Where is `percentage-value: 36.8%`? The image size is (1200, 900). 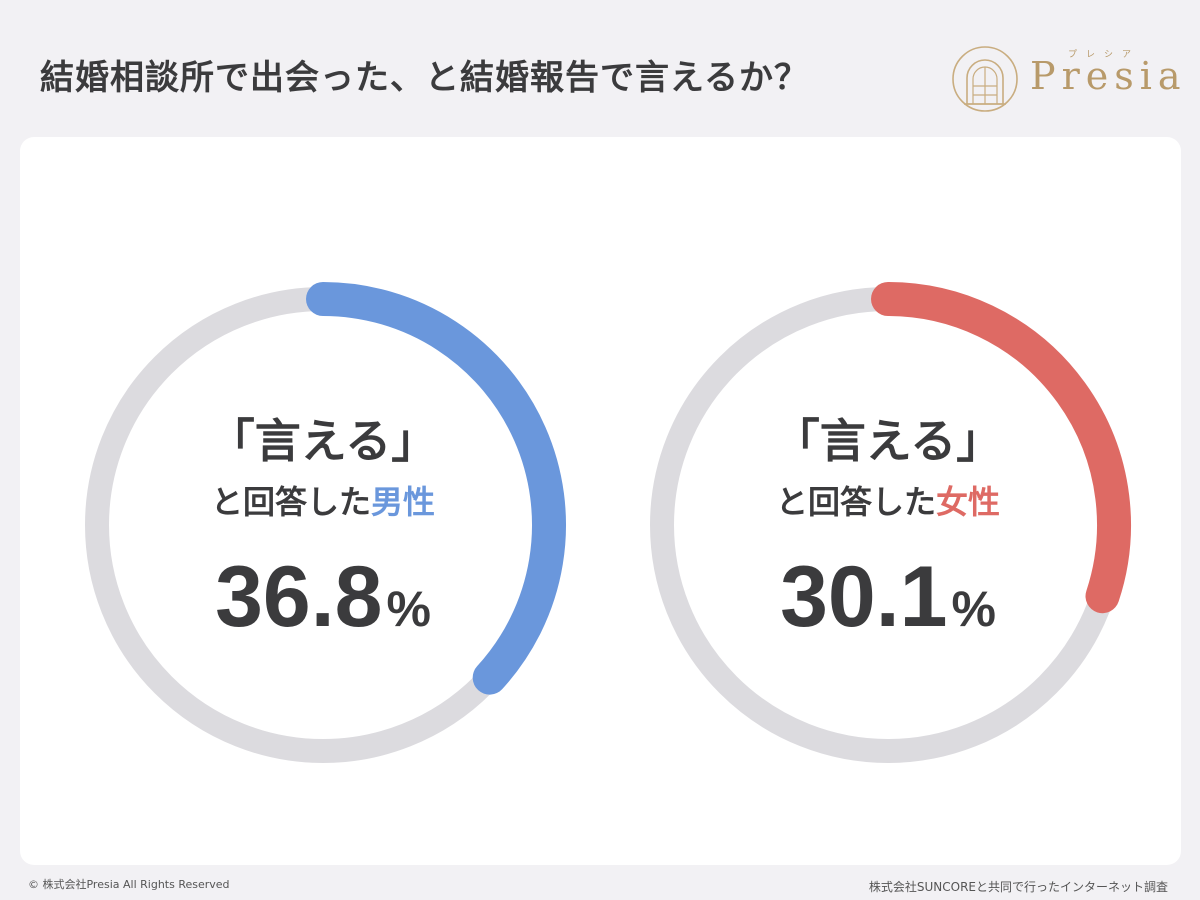
percentage-value: 36.8% is located at coordinates (323, 597).